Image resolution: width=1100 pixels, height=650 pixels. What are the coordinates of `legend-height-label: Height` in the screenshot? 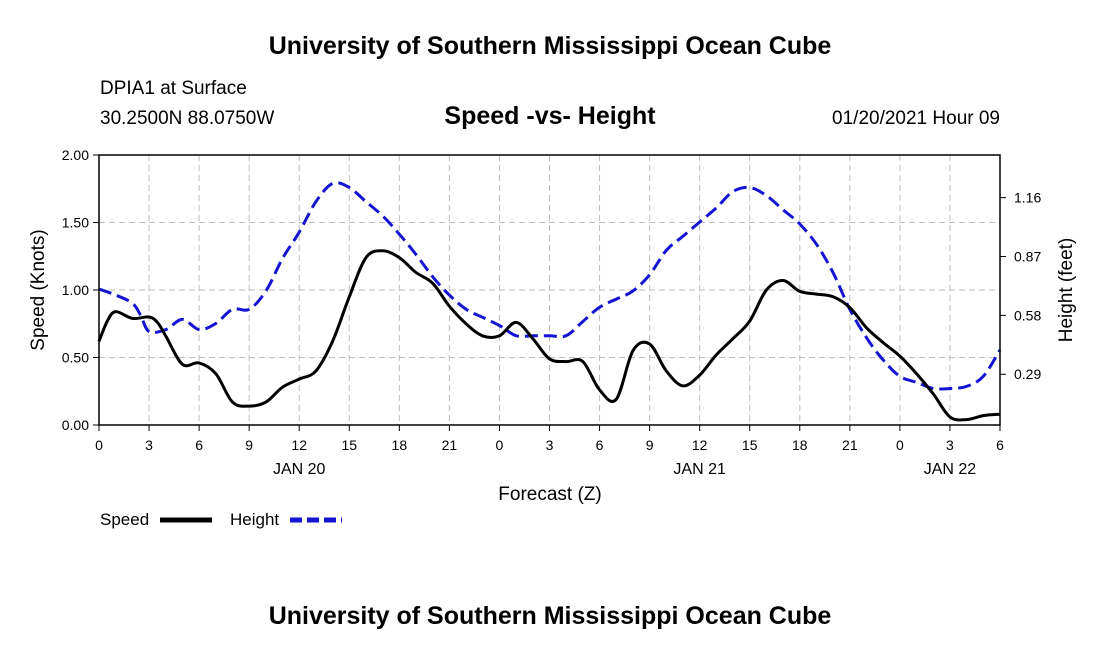 It's located at (254, 519).